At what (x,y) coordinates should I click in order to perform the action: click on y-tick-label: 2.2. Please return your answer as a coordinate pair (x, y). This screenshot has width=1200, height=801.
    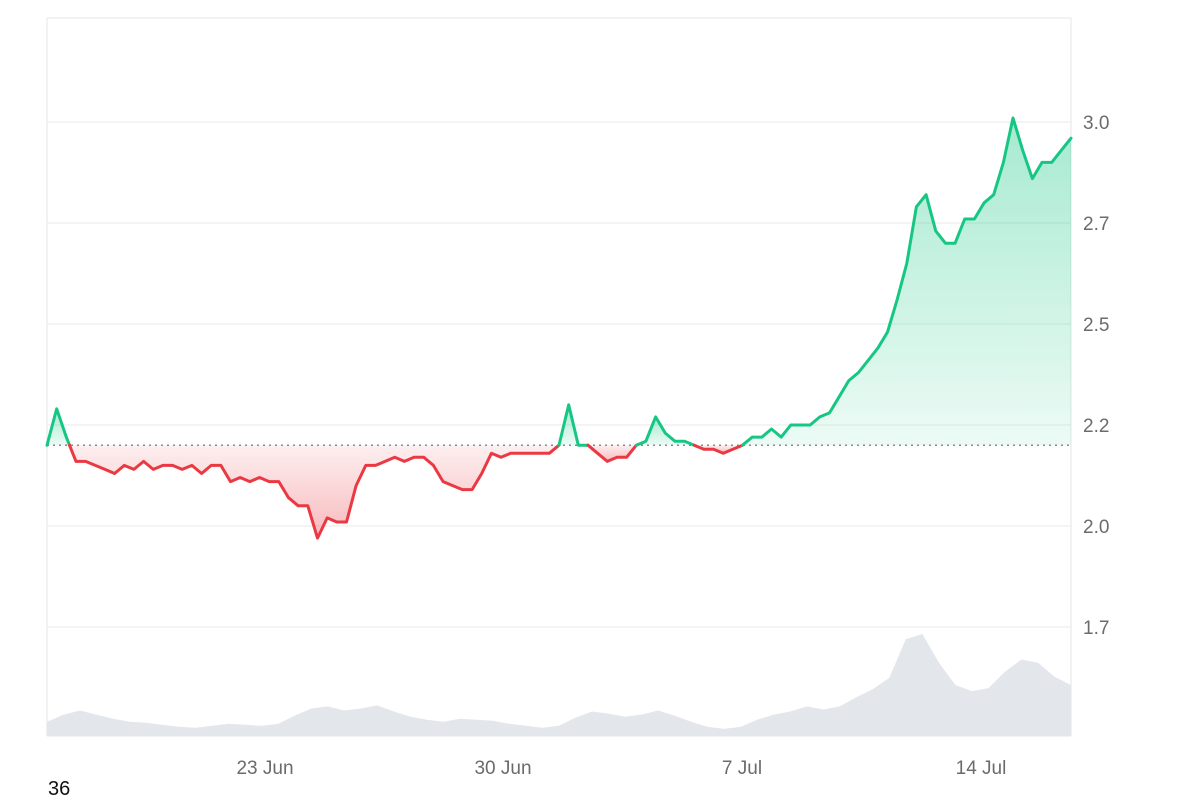
    Looking at the image, I should click on (1096, 426).